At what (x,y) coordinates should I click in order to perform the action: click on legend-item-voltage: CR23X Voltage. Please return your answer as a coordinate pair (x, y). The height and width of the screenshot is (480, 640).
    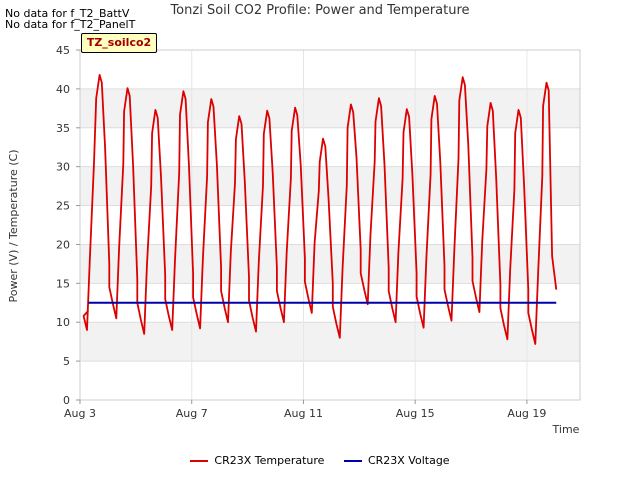
    Looking at the image, I should click on (396, 460).